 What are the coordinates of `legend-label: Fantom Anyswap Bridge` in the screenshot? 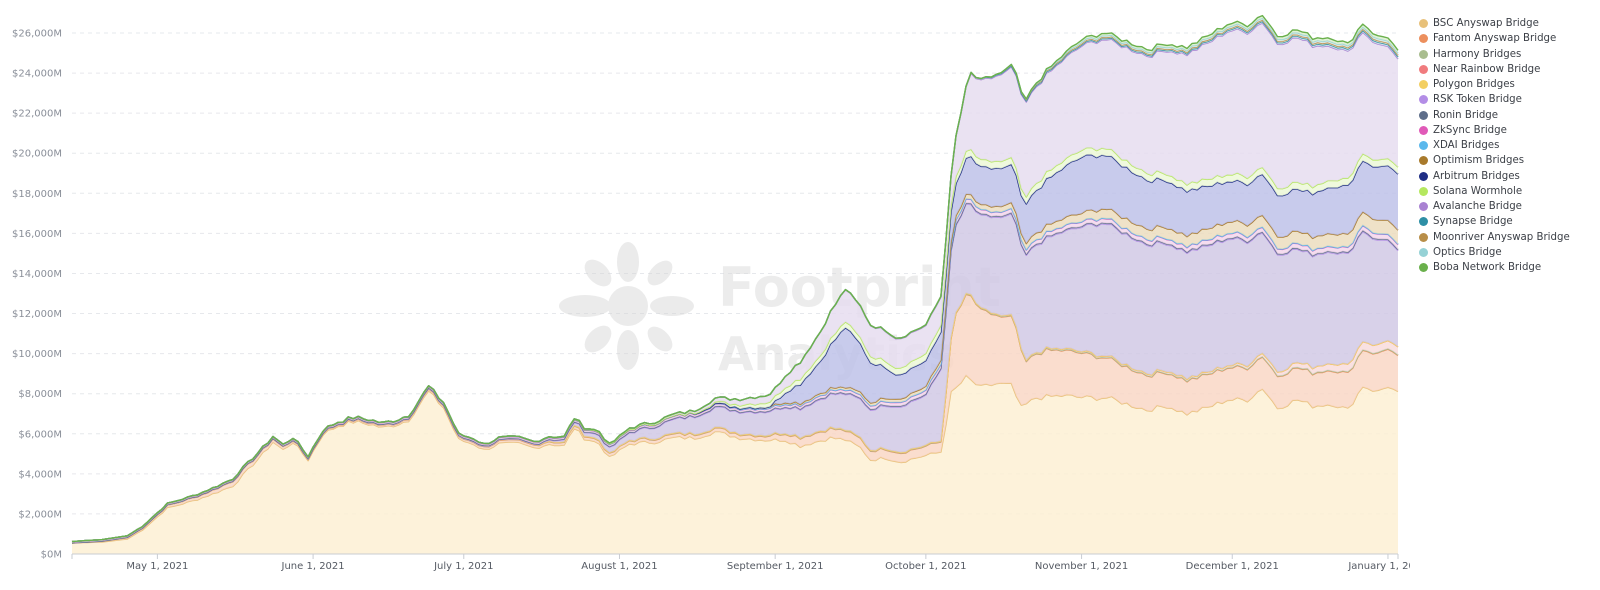 It's located at (1495, 39).